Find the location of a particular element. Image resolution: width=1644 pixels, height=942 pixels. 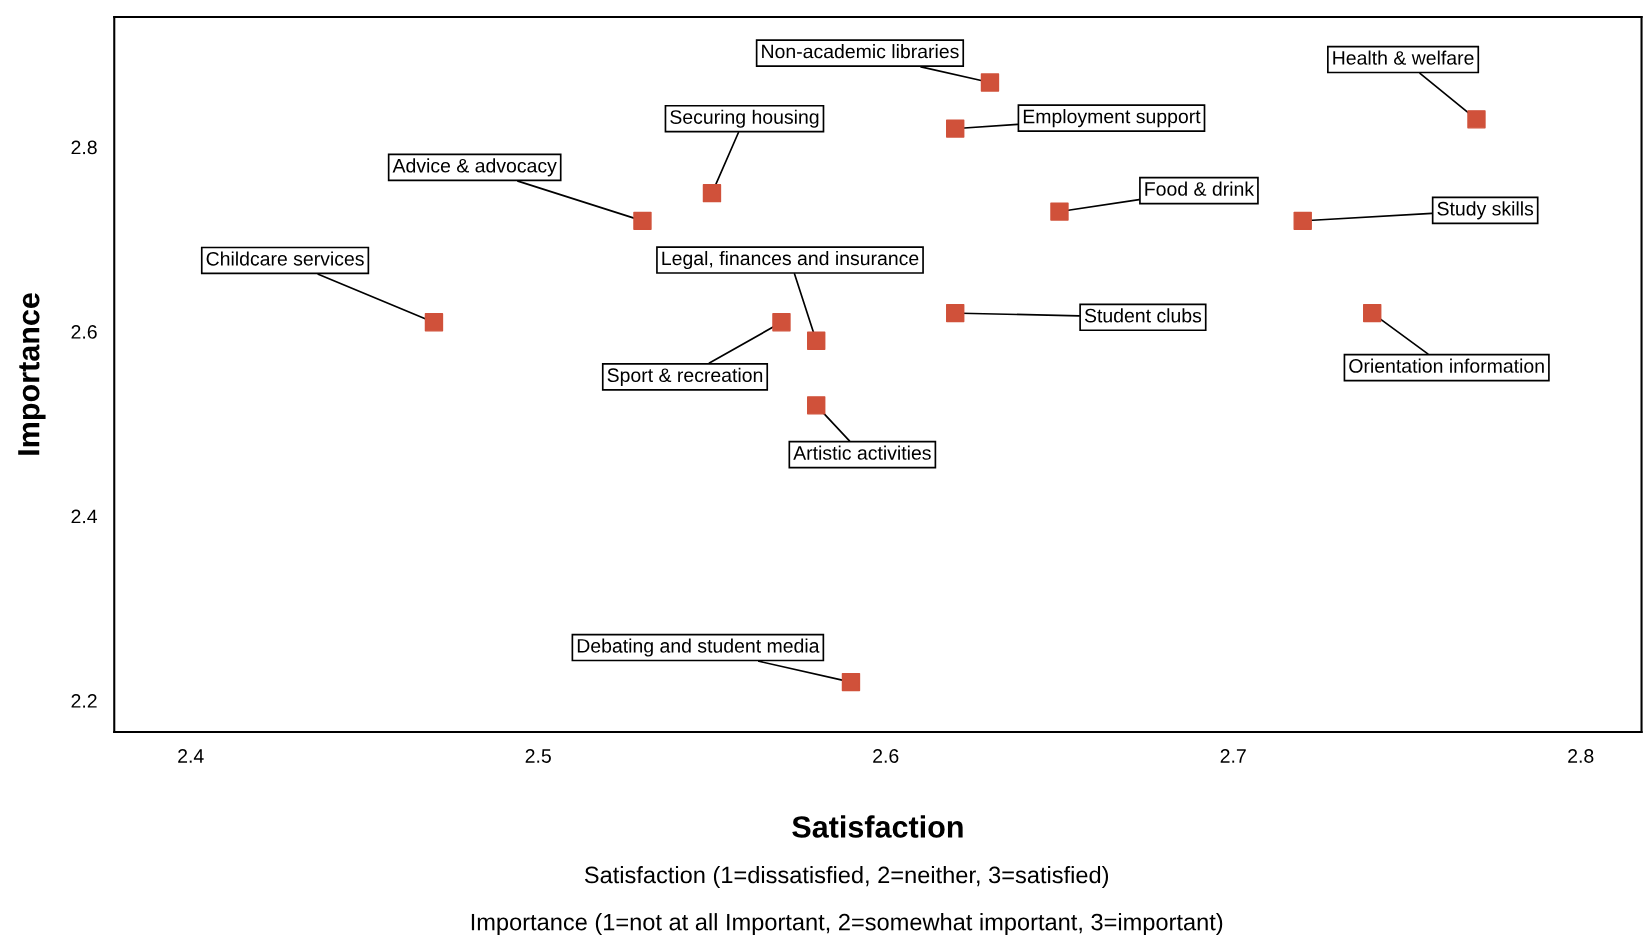

x-tick-label: 2.4 is located at coordinates (191, 756).